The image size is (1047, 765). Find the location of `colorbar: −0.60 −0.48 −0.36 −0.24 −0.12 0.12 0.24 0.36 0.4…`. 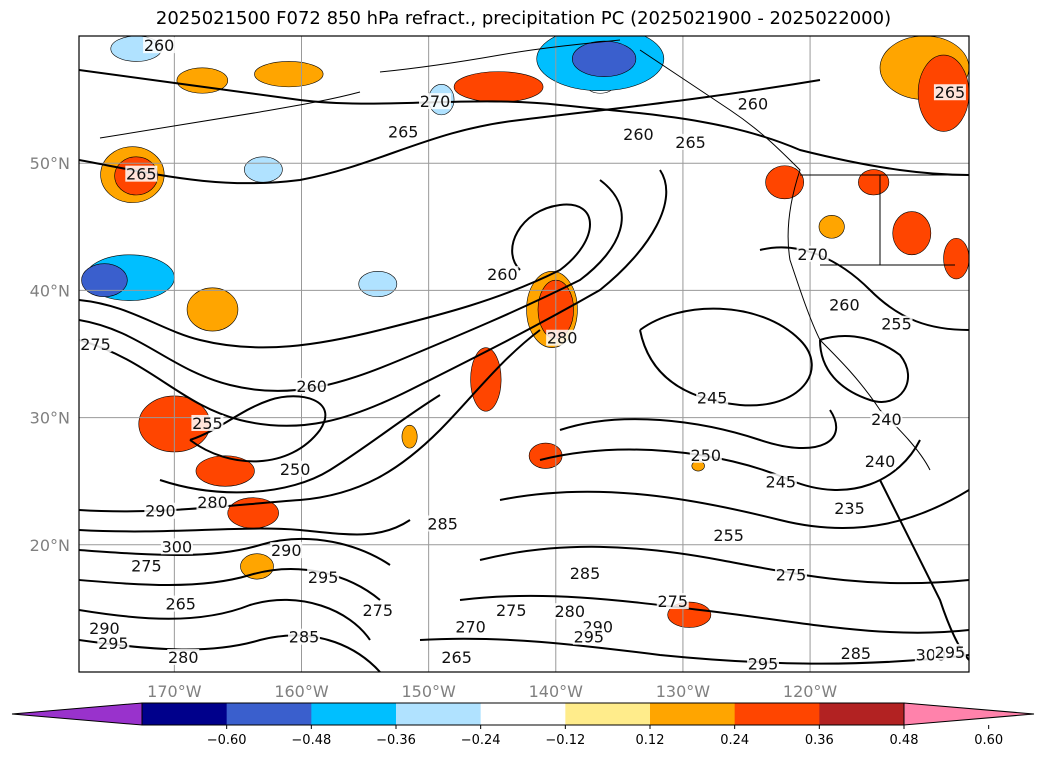

colorbar: −0.60 −0.48 −0.36 −0.24 −0.12 0.12 0.24 0.36 0.4… is located at coordinates (523, 725).